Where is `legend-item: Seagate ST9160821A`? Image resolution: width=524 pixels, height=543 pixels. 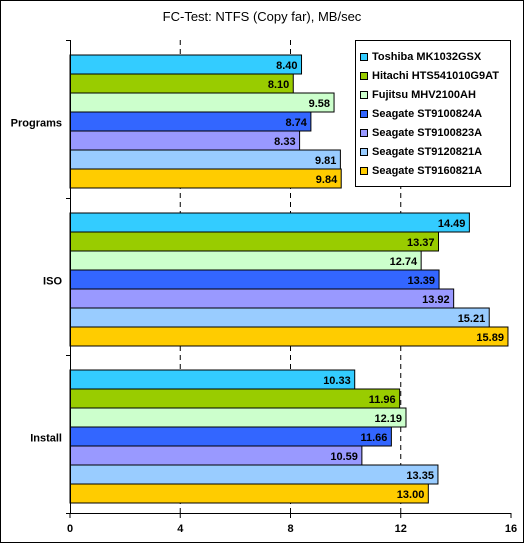 legend-item: Seagate ST9160821A is located at coordinates (419, 170).